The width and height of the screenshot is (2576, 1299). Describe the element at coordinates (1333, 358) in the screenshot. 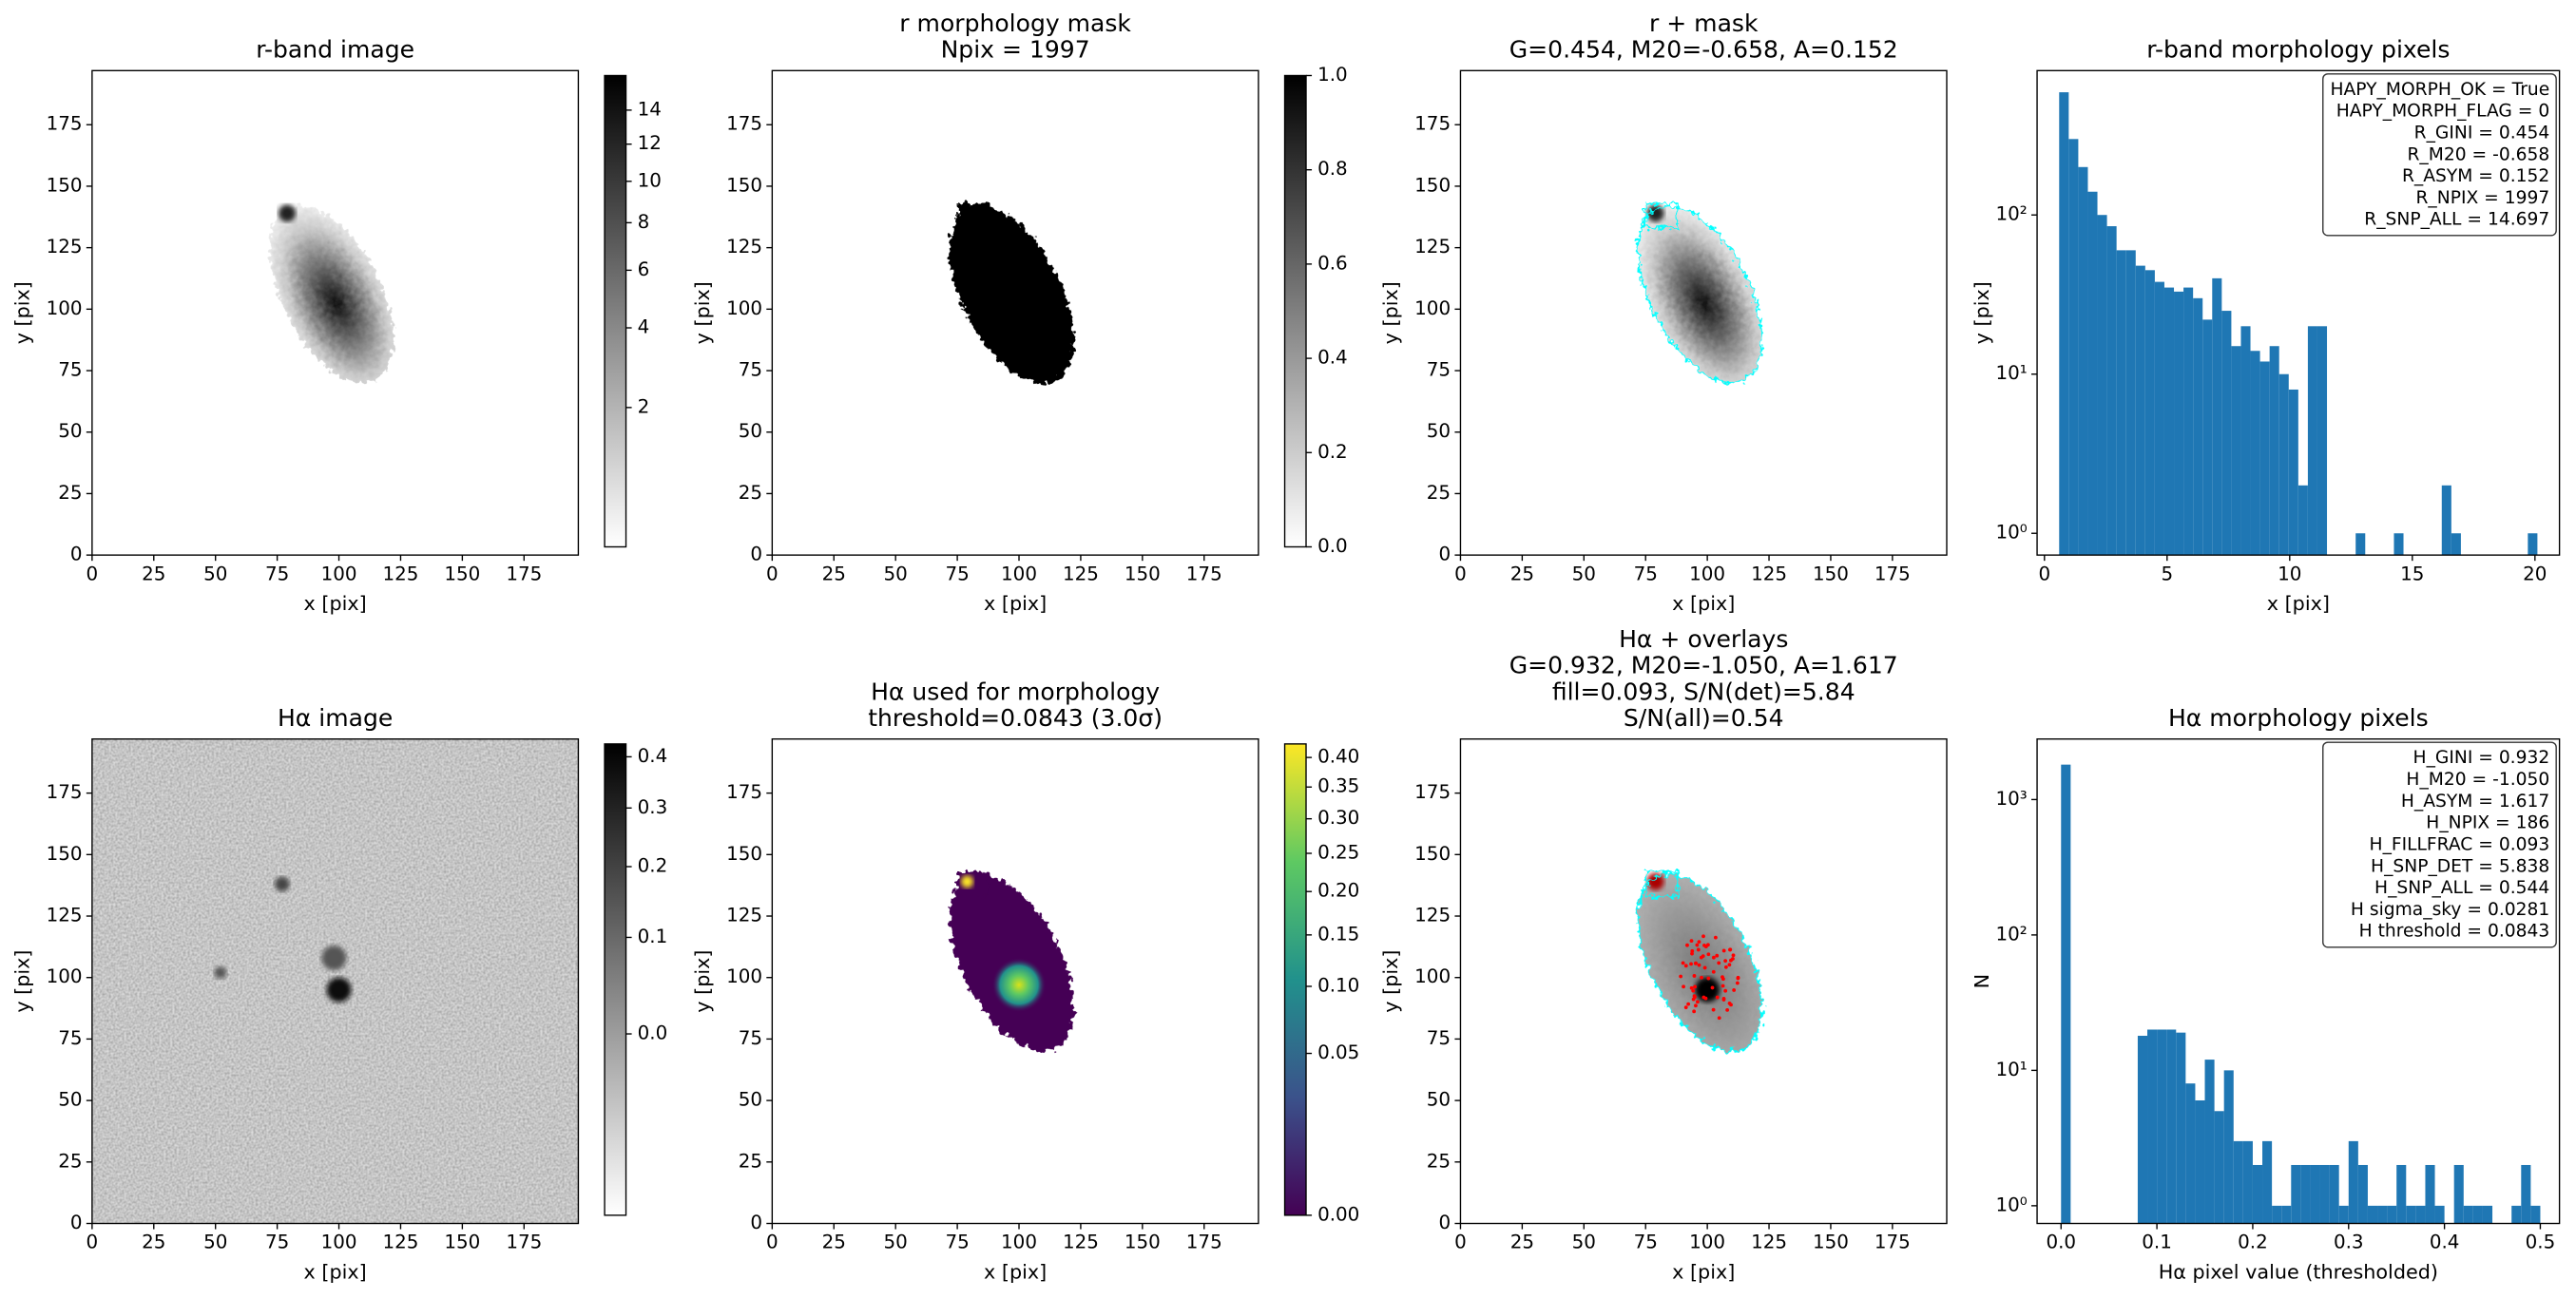

I see `colorbar-tick-label: 0.4` at that location.